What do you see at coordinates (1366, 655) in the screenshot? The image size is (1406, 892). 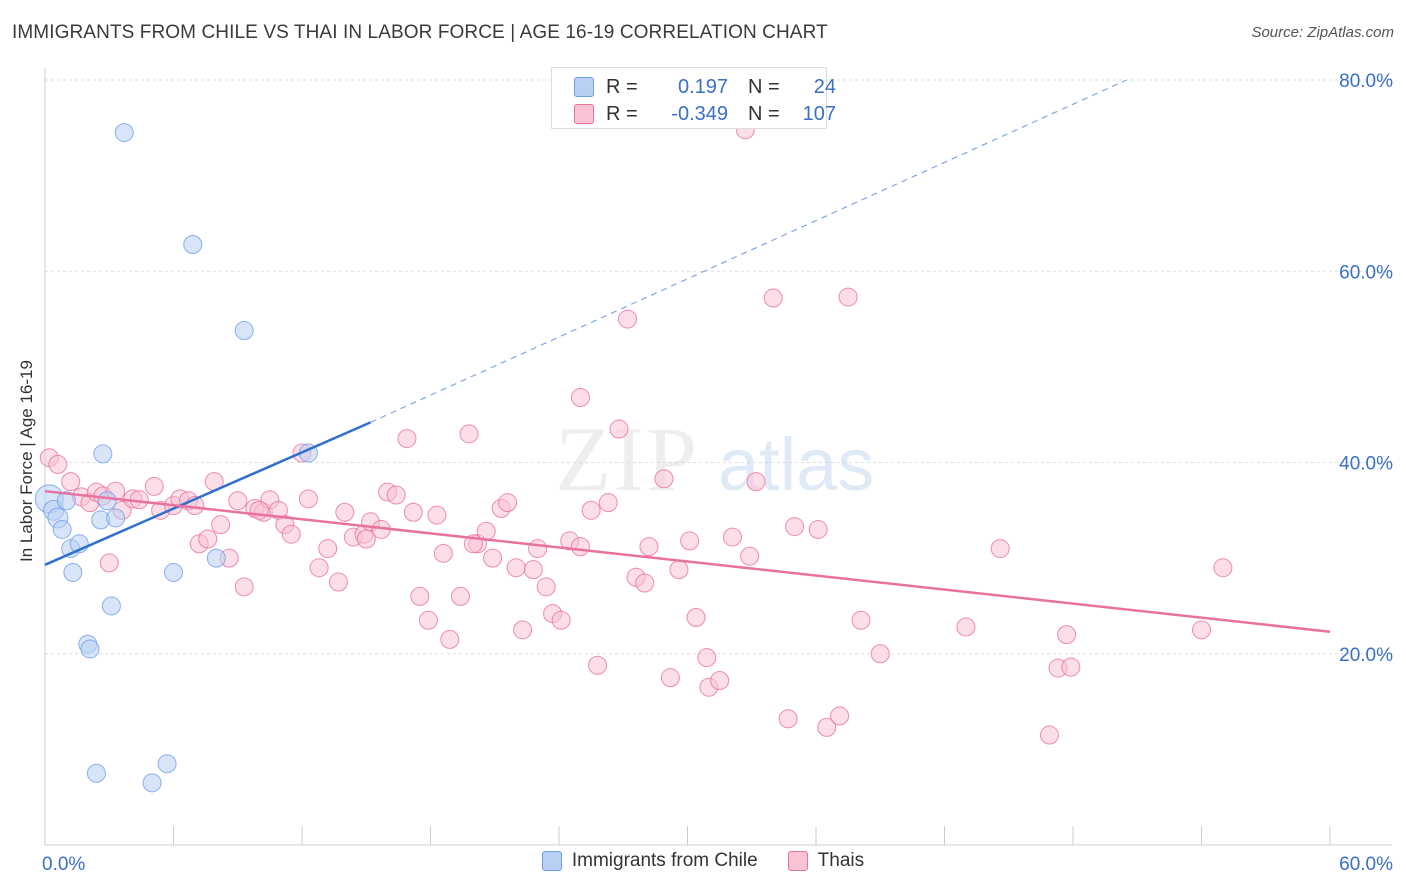 I see `y-tick-label: 20.0%` at bounding box center [1366, 655].